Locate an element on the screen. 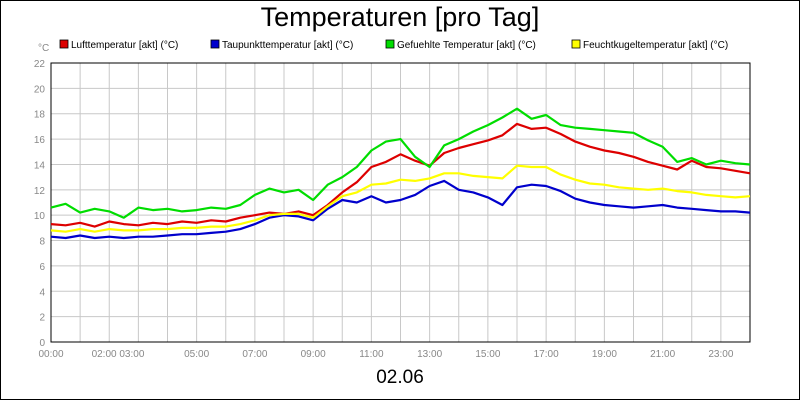 The image size is (800, 400). y-tick-label: 22 is located at coordinates (40, 64).